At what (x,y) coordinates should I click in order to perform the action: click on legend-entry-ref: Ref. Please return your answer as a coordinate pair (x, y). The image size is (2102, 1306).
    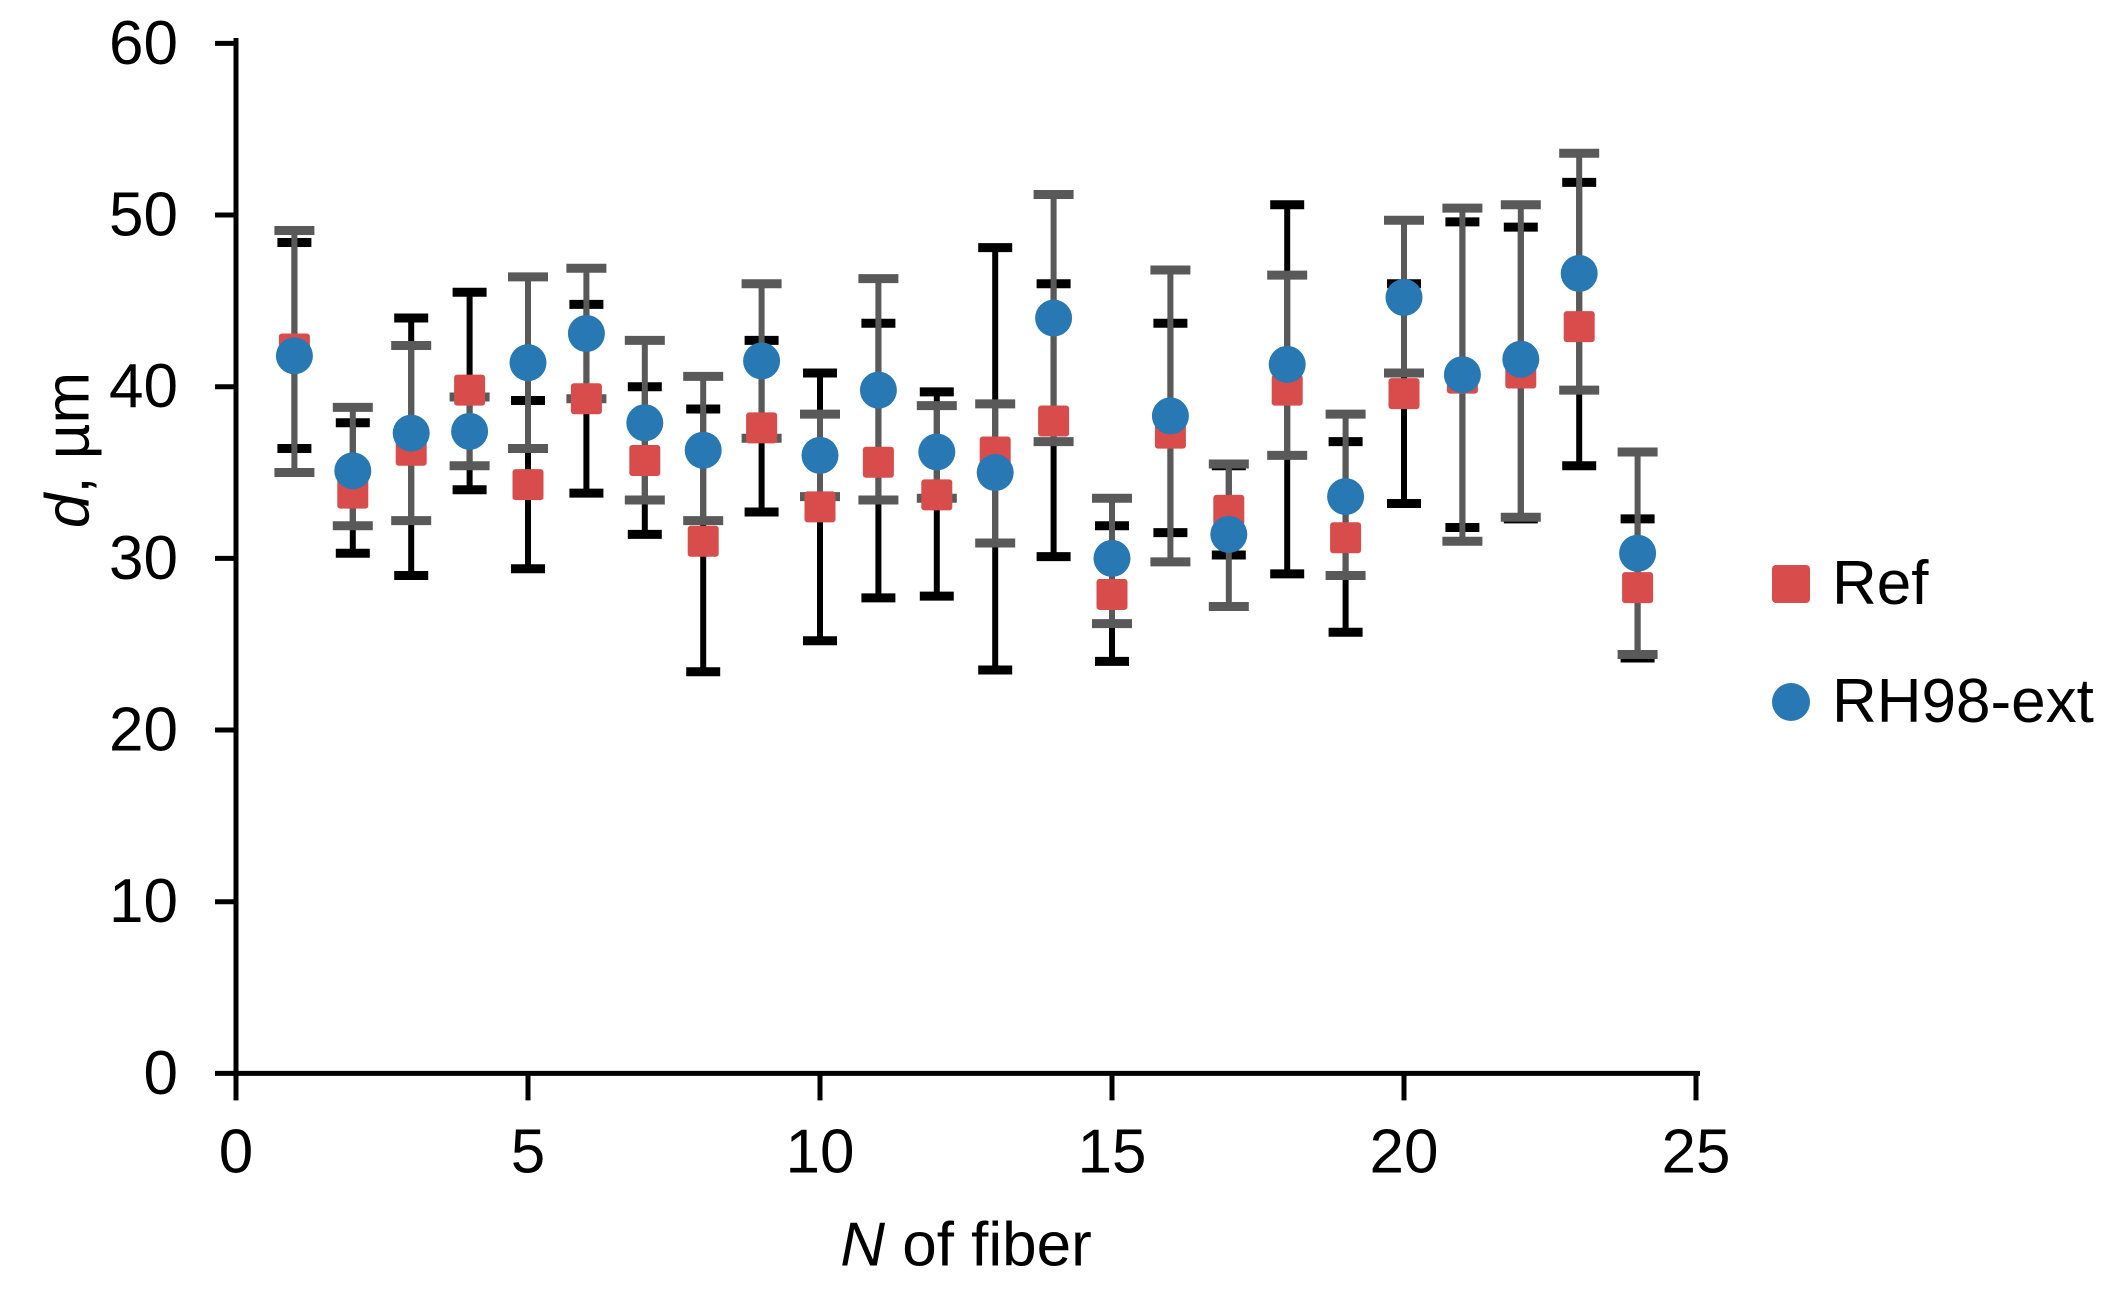
    Looking at the image, I should click on (1933, 583).